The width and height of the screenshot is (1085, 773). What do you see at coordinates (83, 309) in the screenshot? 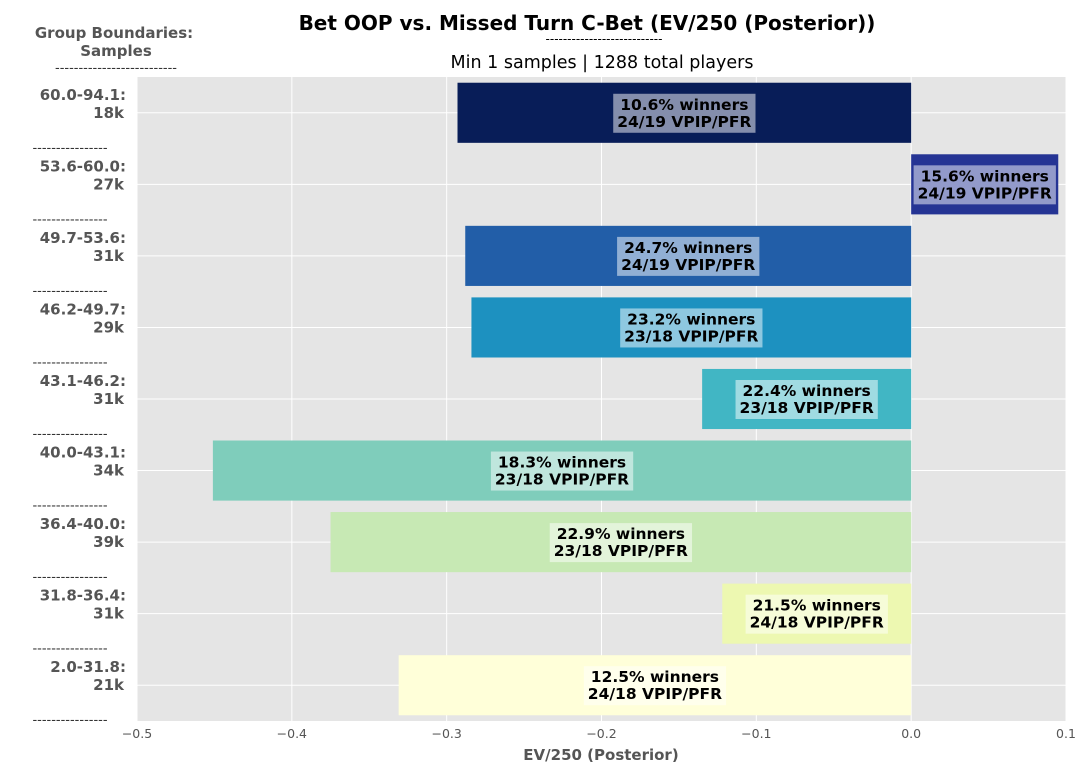
I see `y-tick-range-3: 46.2-49.7:` at bounding box center [83, 309].